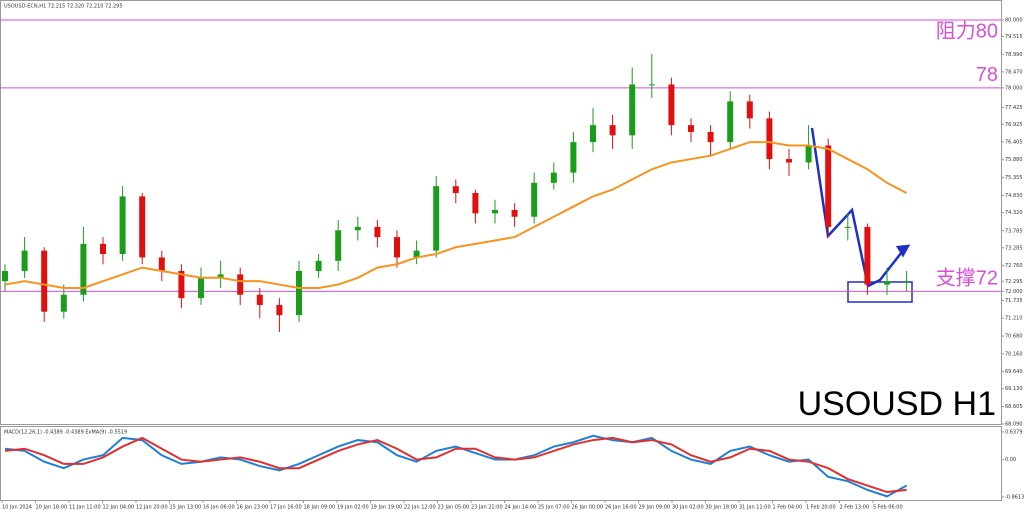  Describe the element at coordinates (1014, 125) in the screenshot. I see `y-tick-label: 76.925` at that location.